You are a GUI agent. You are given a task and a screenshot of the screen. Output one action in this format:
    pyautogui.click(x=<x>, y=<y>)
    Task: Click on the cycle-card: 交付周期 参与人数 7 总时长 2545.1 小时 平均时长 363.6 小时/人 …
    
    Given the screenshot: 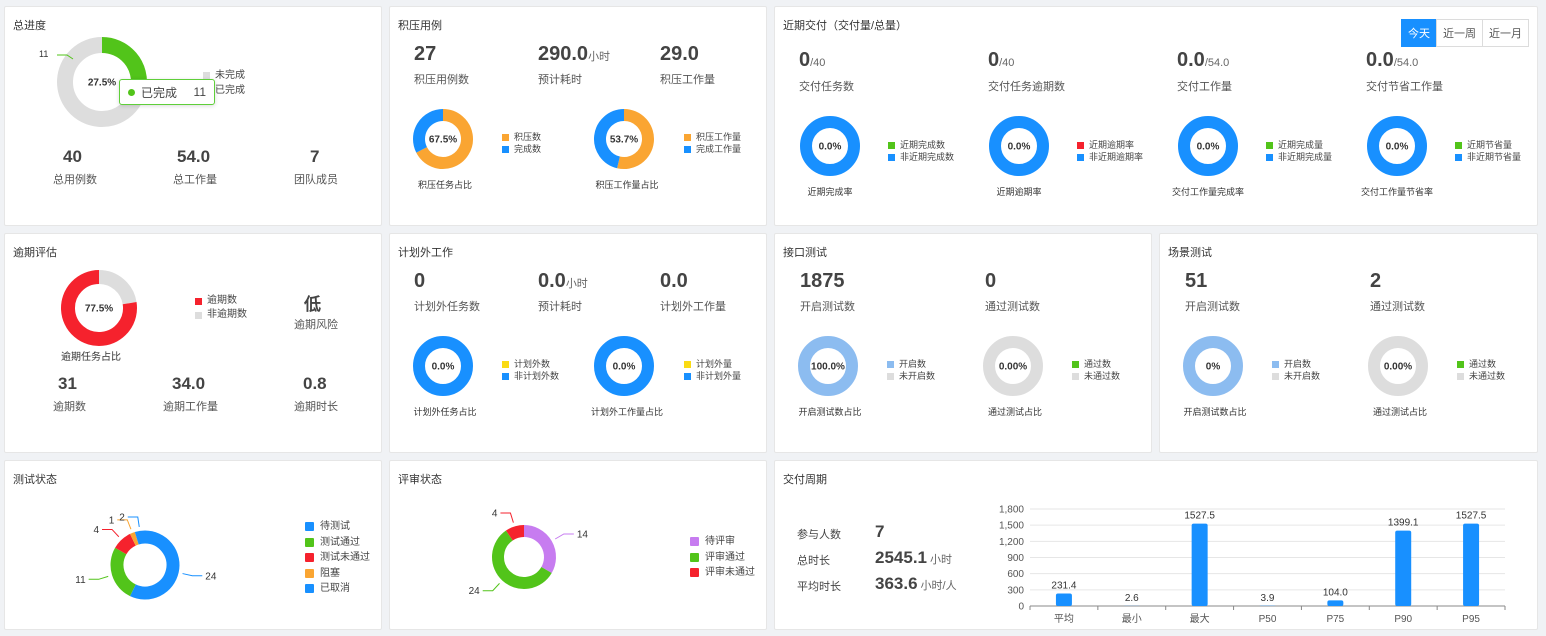 What is the action you would take?
    pyautogui.click(x=1156, y=545)
    